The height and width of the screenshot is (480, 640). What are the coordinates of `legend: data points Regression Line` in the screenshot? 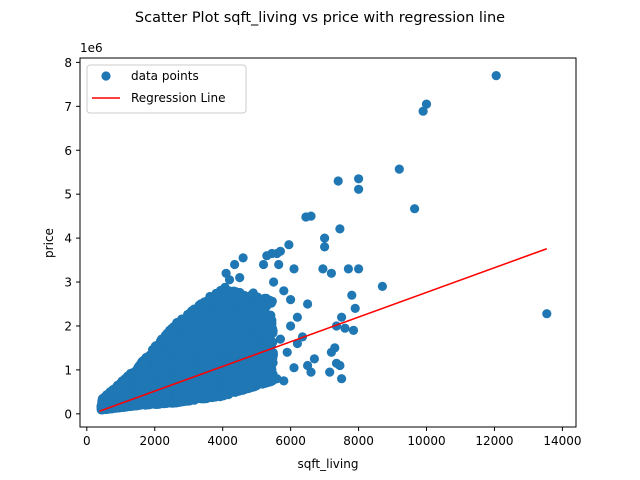 It's located at (166, 89).